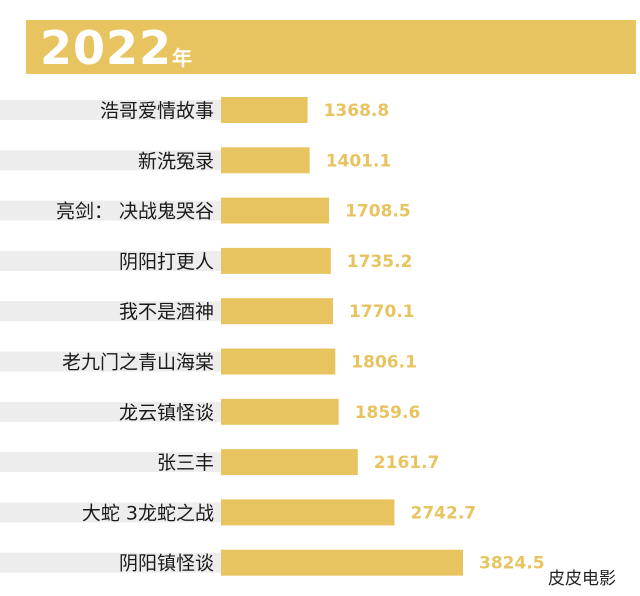 The width and height of the screenshot is (640, 596). I want to click on category-label: 亮剑： 决战鬼哭谷, so click(135, 212).